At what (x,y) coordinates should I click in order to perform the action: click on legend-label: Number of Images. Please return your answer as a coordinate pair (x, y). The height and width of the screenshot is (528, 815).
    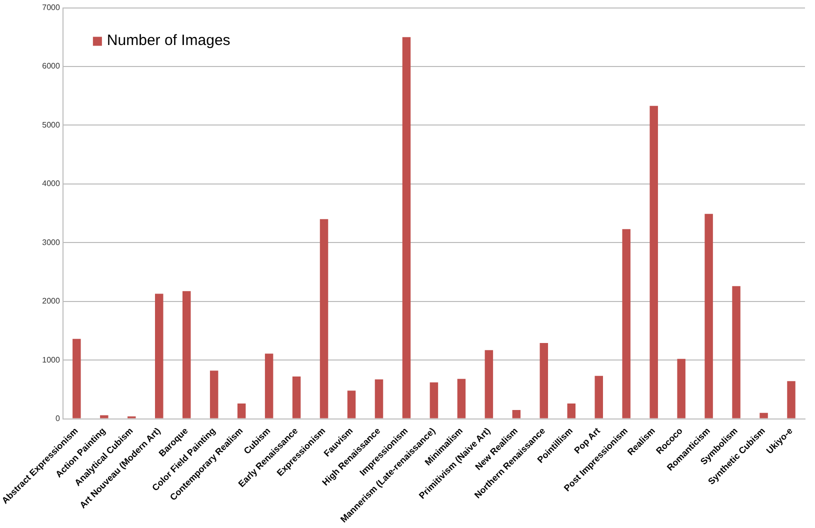
    Looking at the image, I should click on (168, 40).